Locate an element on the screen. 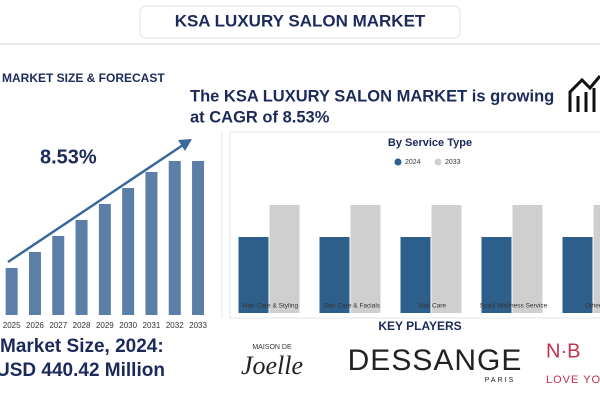 The image size is (600, 400). x-tick-label: 2033 is located at coordinates (198, 325).